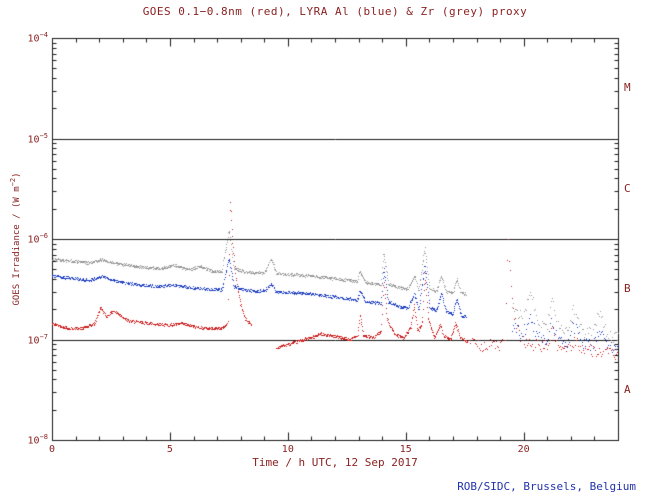  Describe the element at coordinates (37, 239) in the screenshot. I see `y-tick-label: 10⁻⁶` at that location.